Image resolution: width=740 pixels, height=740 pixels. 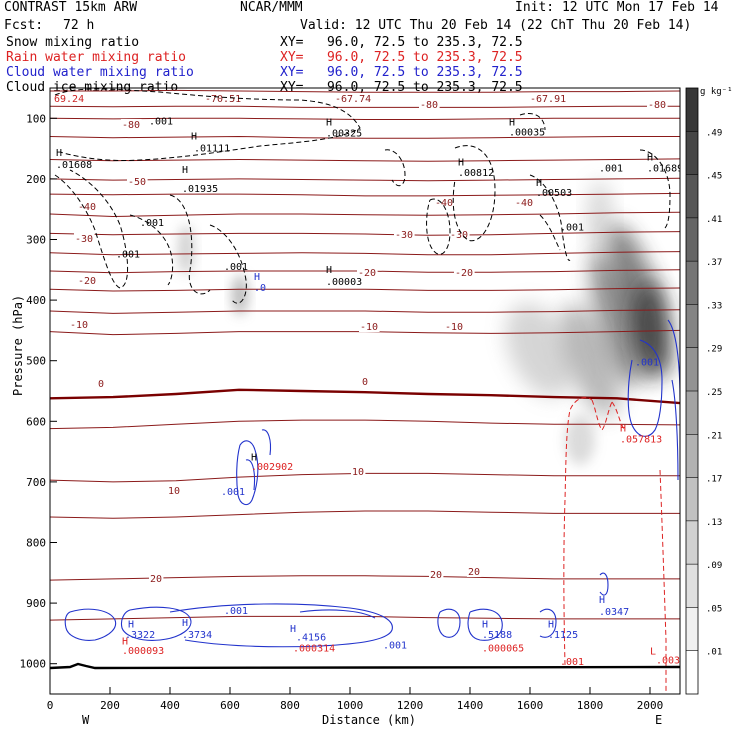 I want to click on contour-label: 0, so click(x=365, y=382).